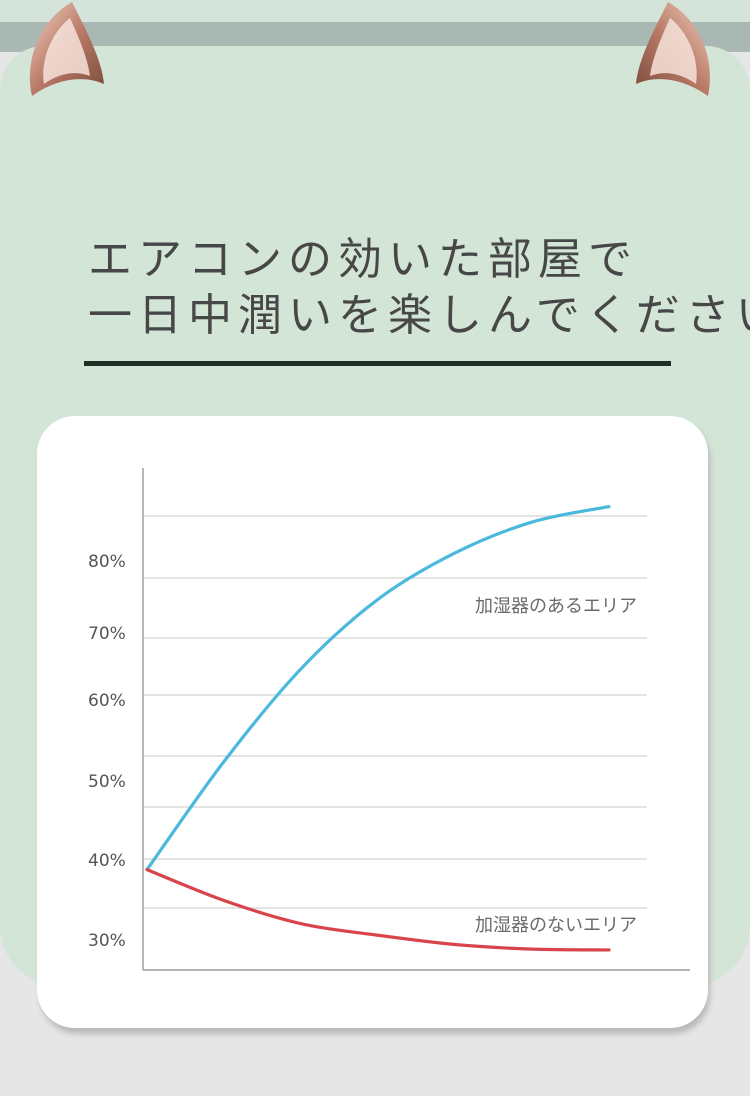 This screenshot has height=1096, width=750. I want to click on y-tick-label: 40%, so click(107, 861).